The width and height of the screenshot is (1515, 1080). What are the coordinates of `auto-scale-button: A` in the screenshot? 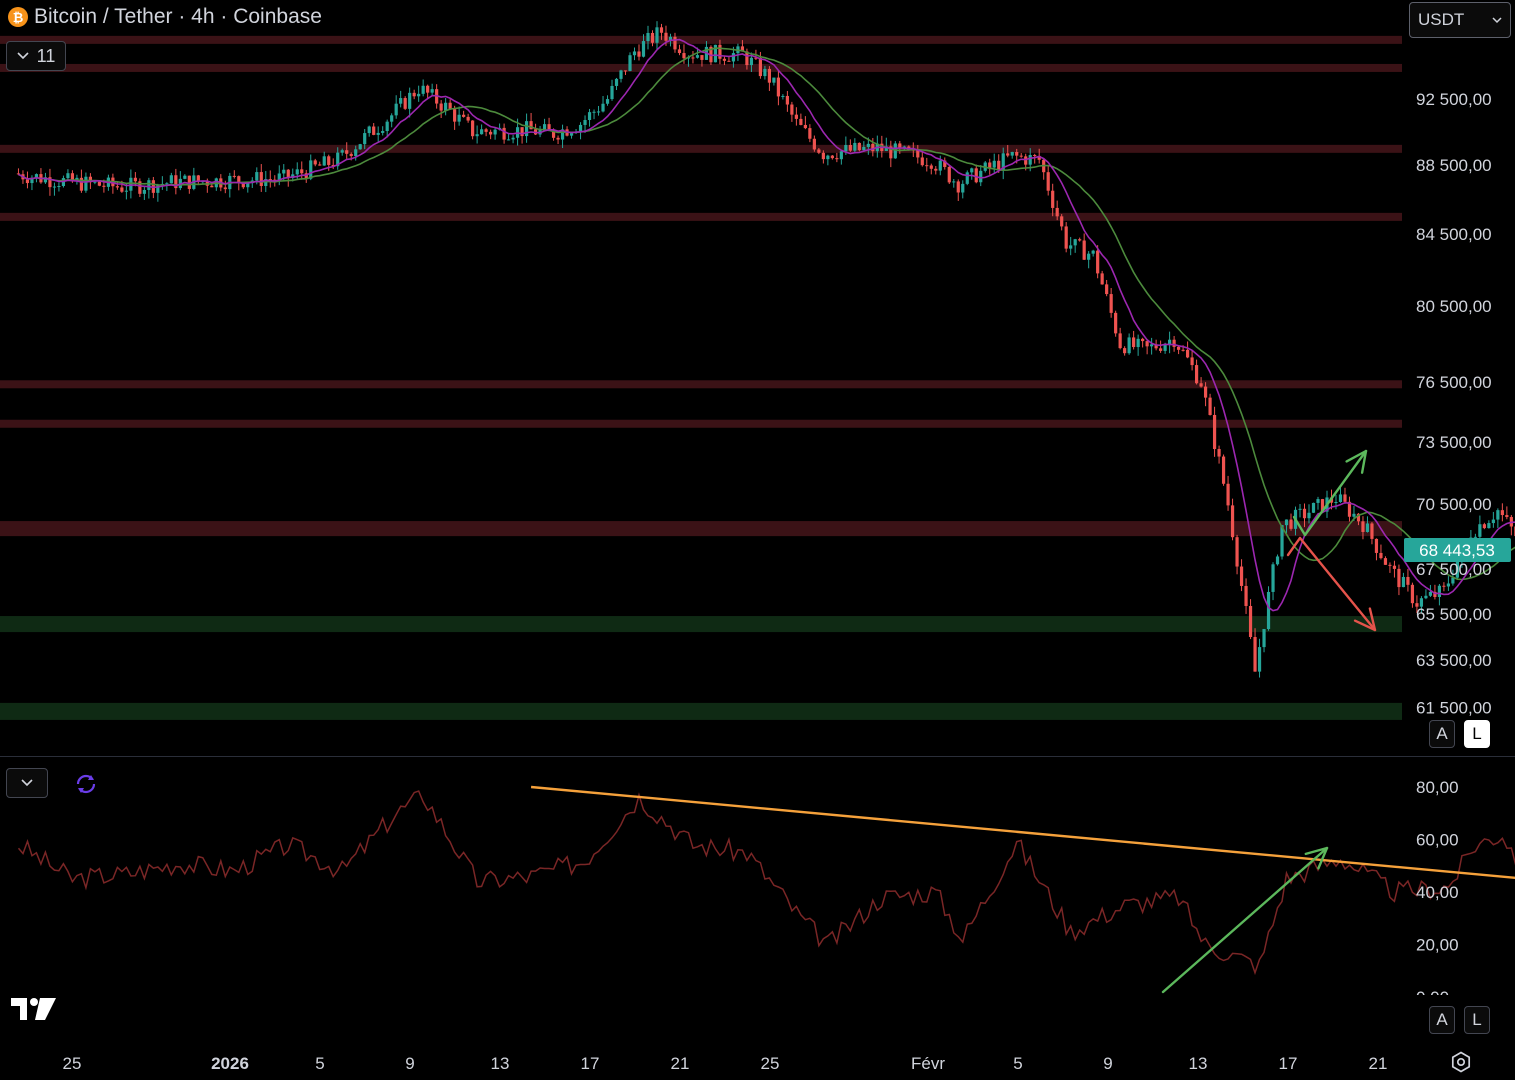 It's located at (1442, 734).